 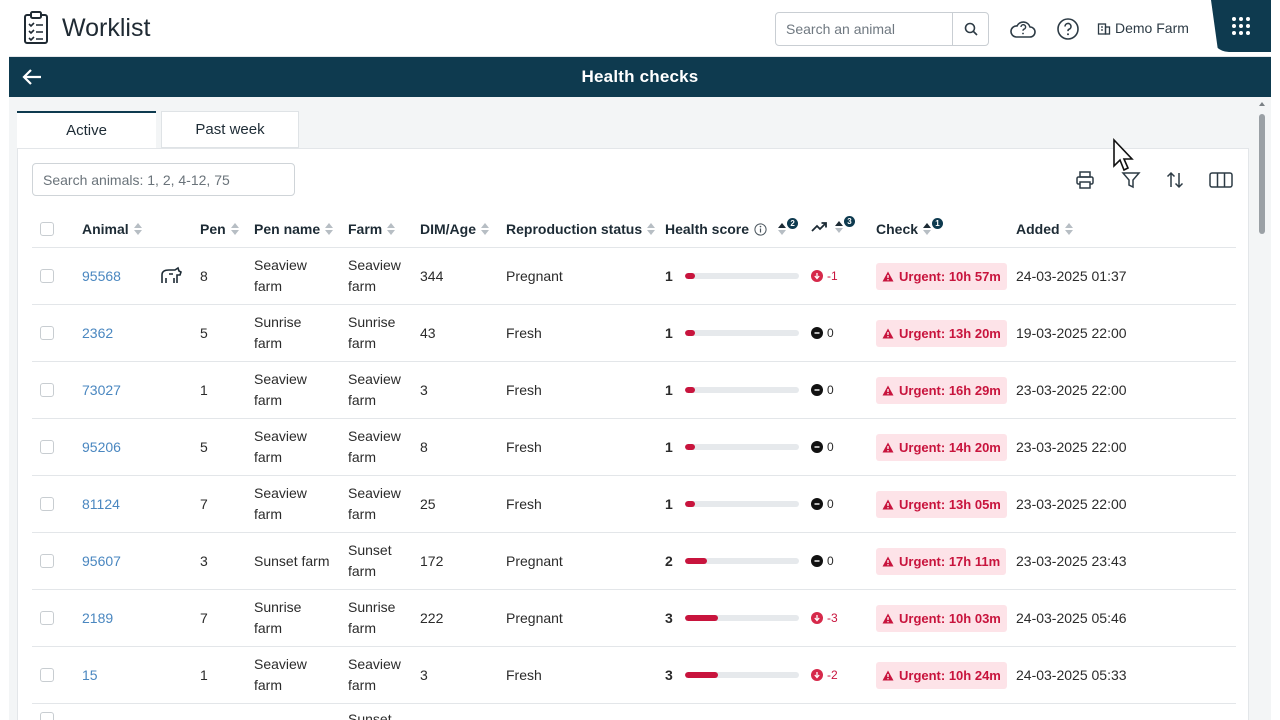 I want to click on urgent-badge: Urgent: 17h 11m, so click(x=941, y=561).